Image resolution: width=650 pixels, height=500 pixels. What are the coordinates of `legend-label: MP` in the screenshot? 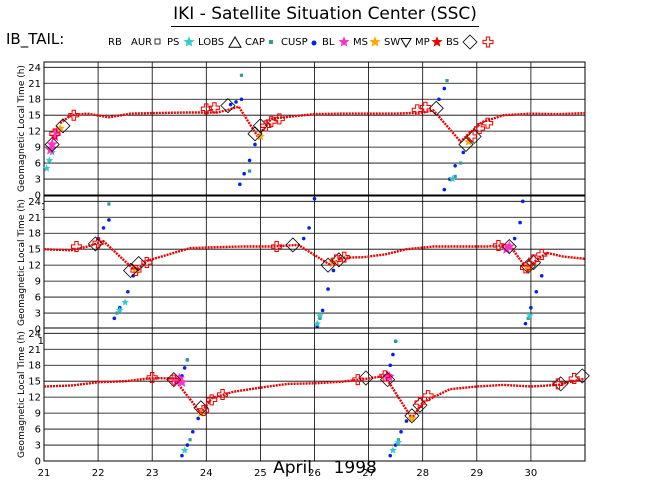 It's located at (422, 42).